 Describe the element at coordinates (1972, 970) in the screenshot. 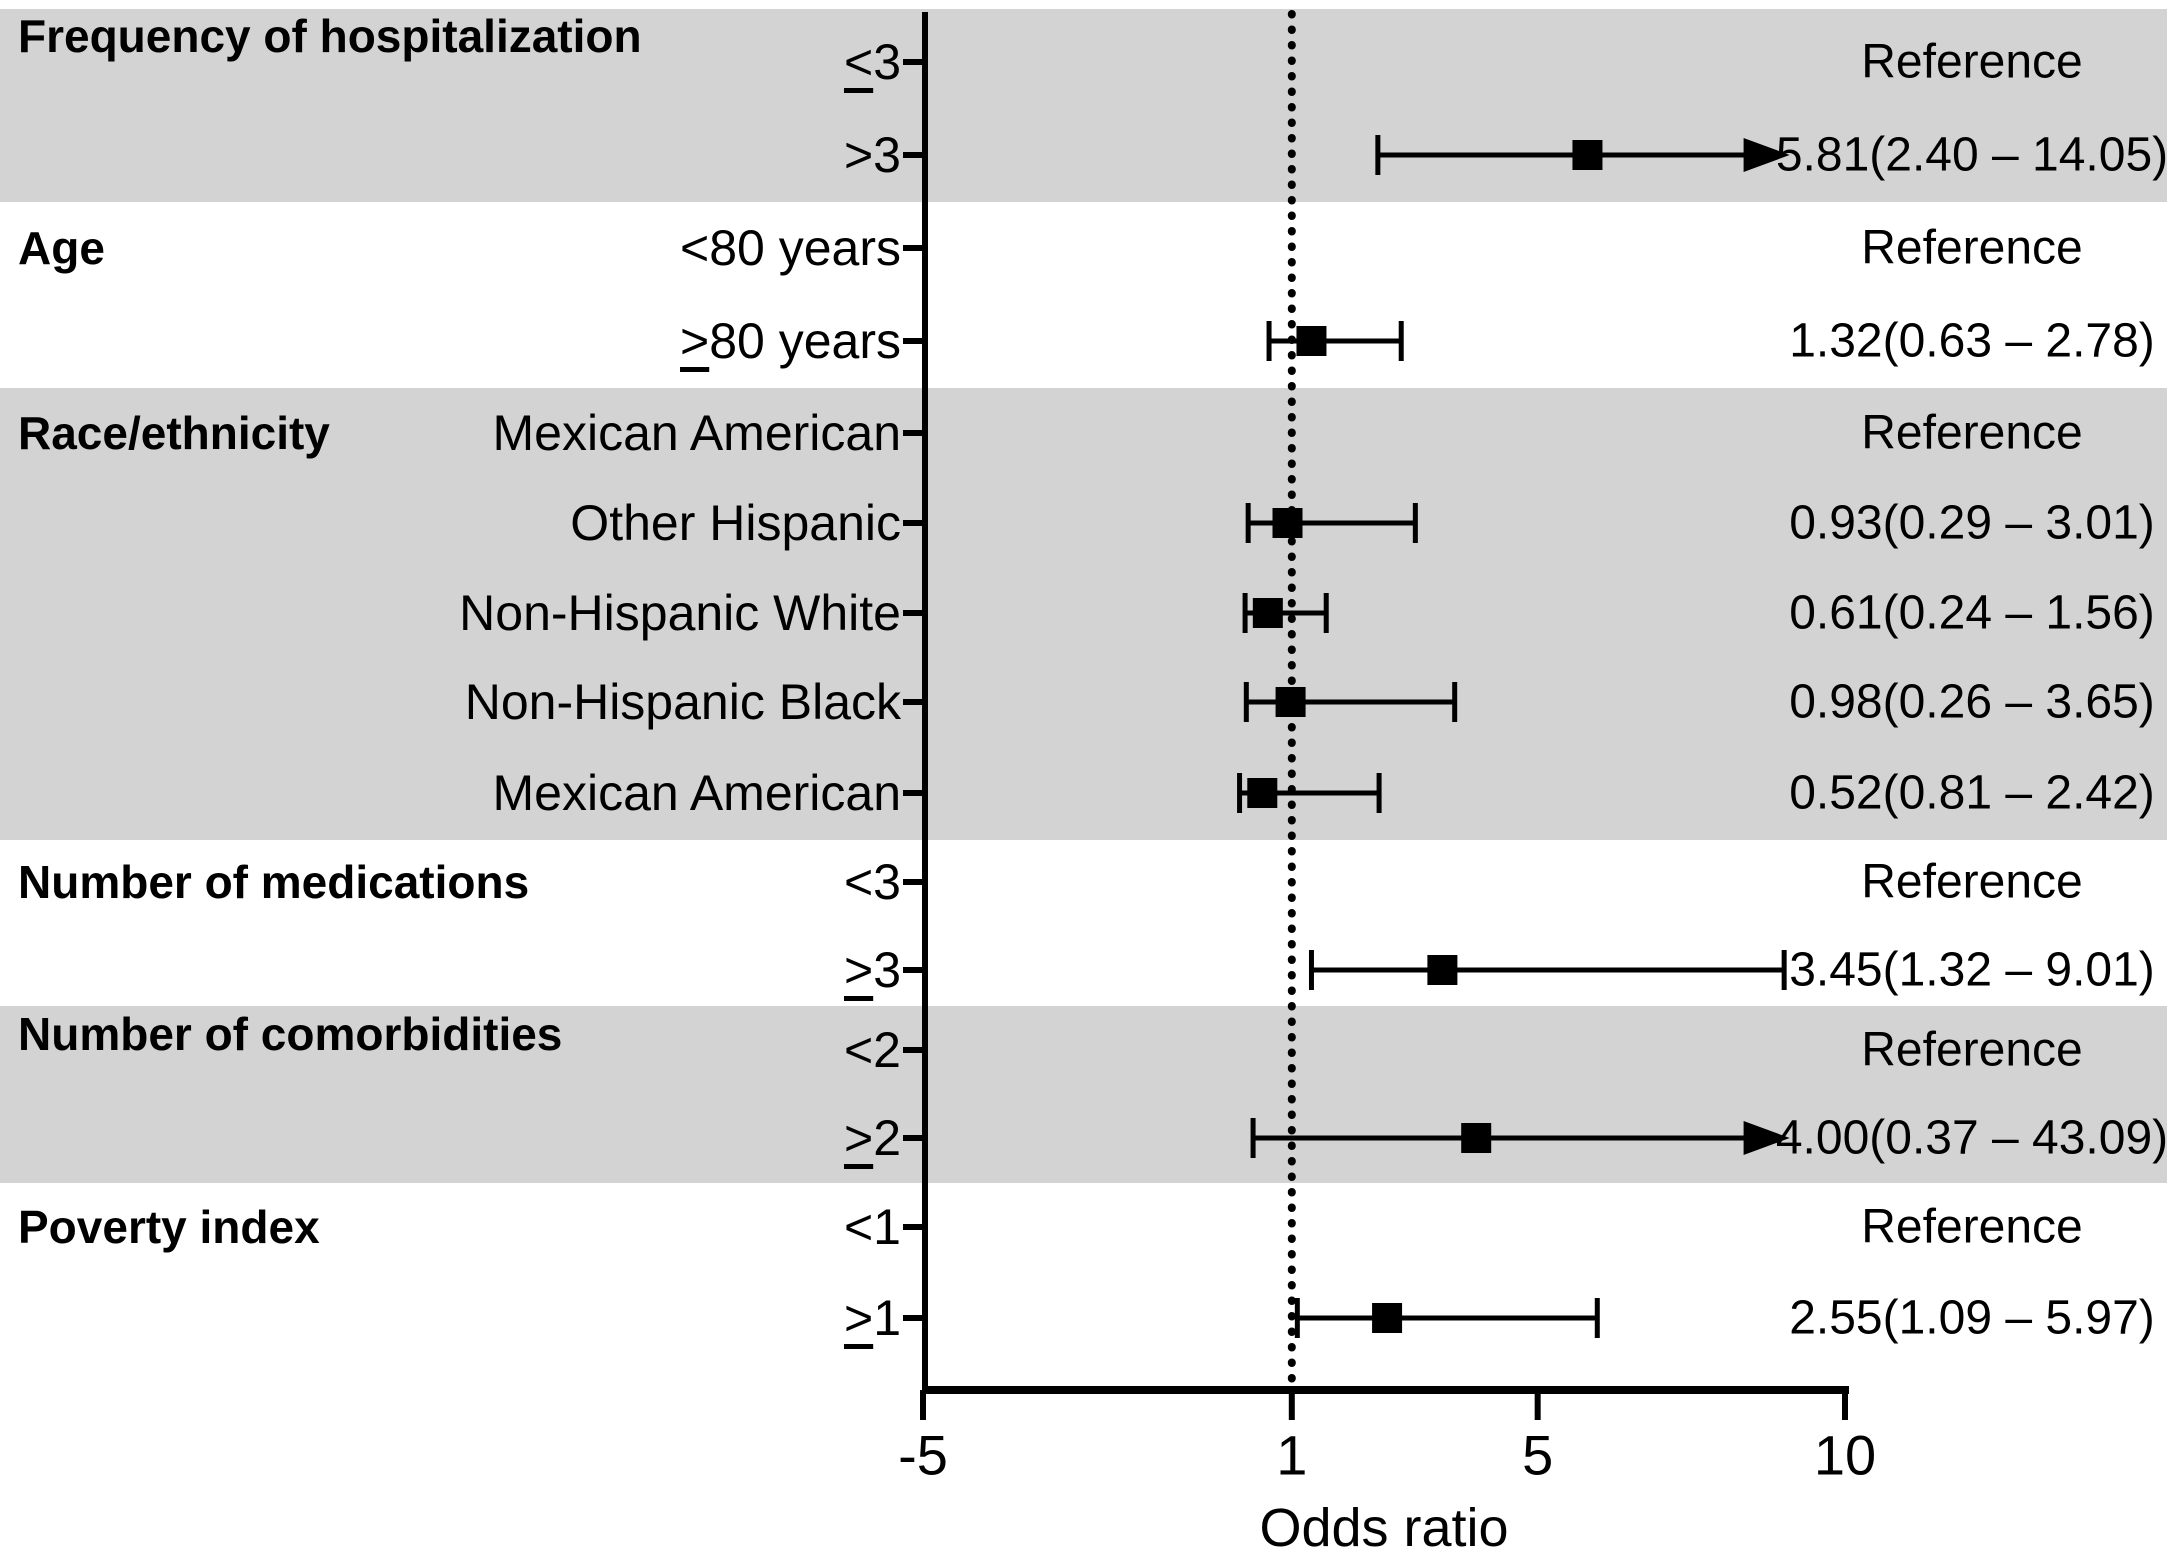

I see `value-label: 3.45(1.32 – 9.01)` at that location.